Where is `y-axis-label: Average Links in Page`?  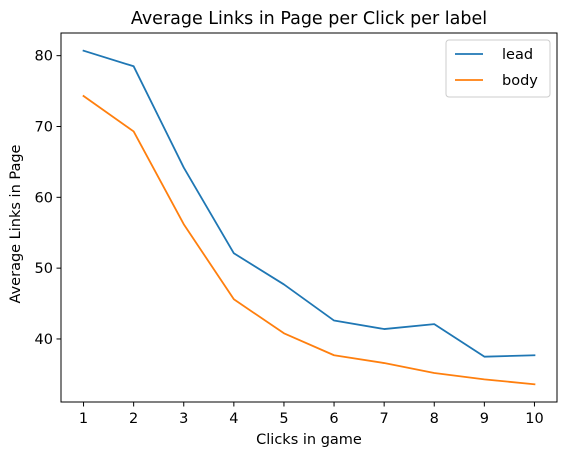
y-axis-label: Average Links in Page is located at coordinates (16, 223).